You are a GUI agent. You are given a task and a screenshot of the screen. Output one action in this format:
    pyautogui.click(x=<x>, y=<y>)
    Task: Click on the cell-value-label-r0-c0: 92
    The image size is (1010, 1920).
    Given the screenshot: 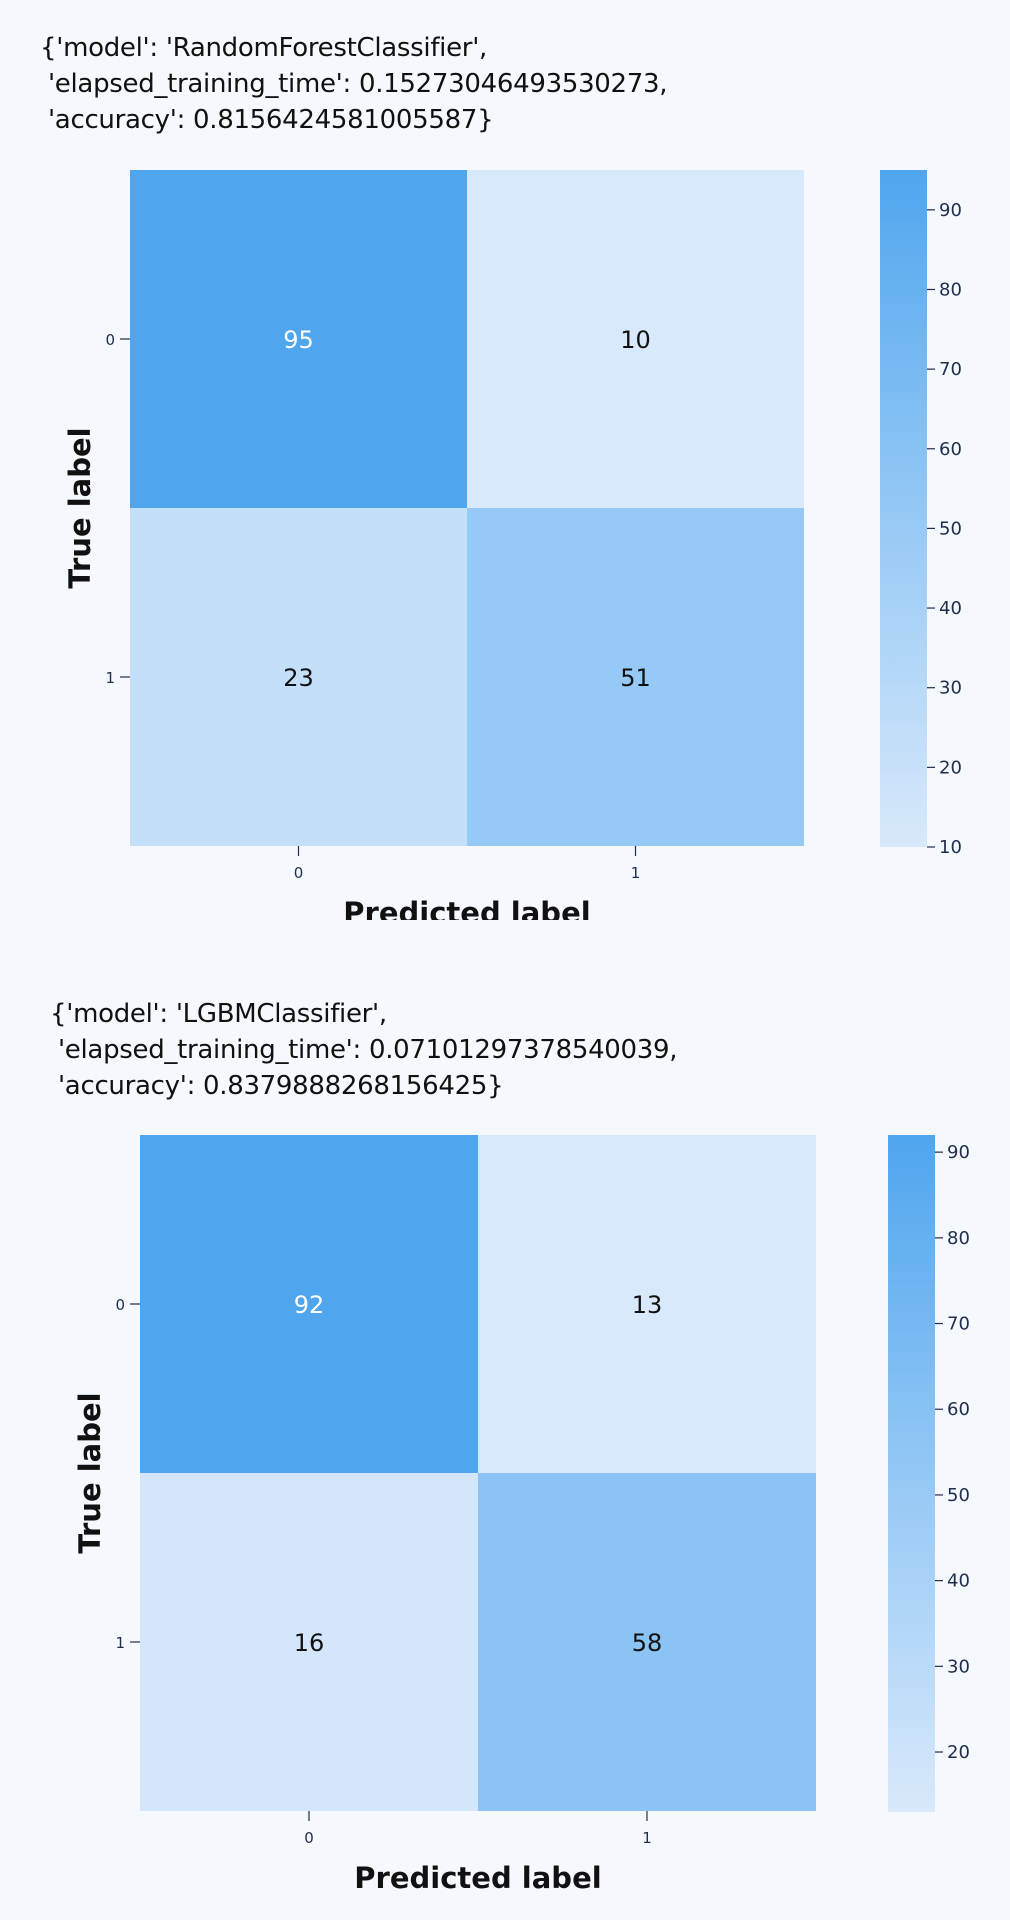 What is the action you would take?
    pyautogui.click(x=309, y=1305)
    